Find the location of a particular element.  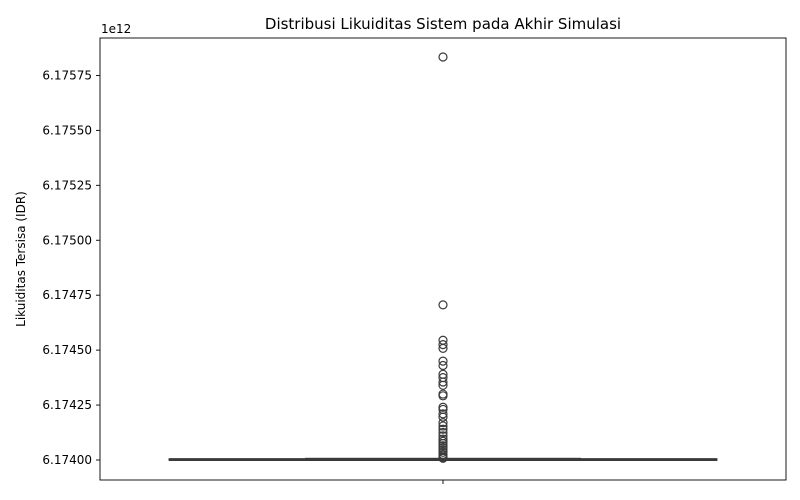

y-tick-label: 6.17425 is located at coordinates (67, 405).